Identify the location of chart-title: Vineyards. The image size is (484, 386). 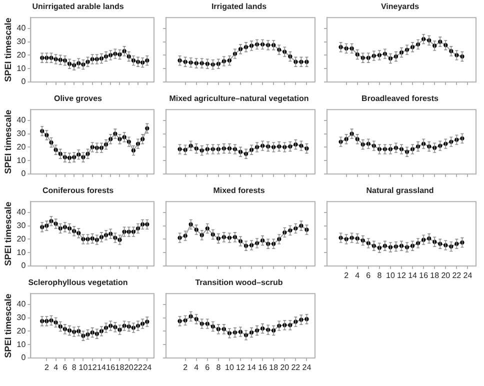
(400, 7).